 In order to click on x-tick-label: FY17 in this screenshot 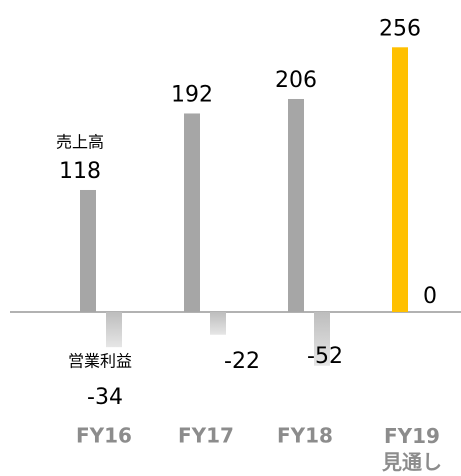, I will do `click(206, 436)`.